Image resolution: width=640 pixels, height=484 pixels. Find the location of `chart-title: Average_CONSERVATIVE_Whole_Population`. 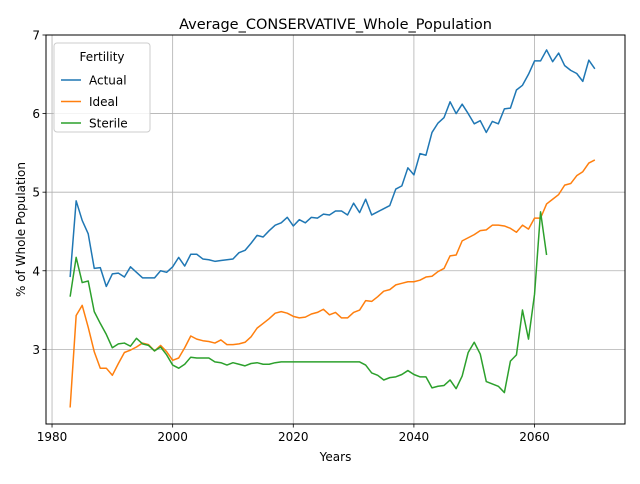

chart-title: Average_CONSERVATIVE_Whole_Population is located at coordinates (335, 25).